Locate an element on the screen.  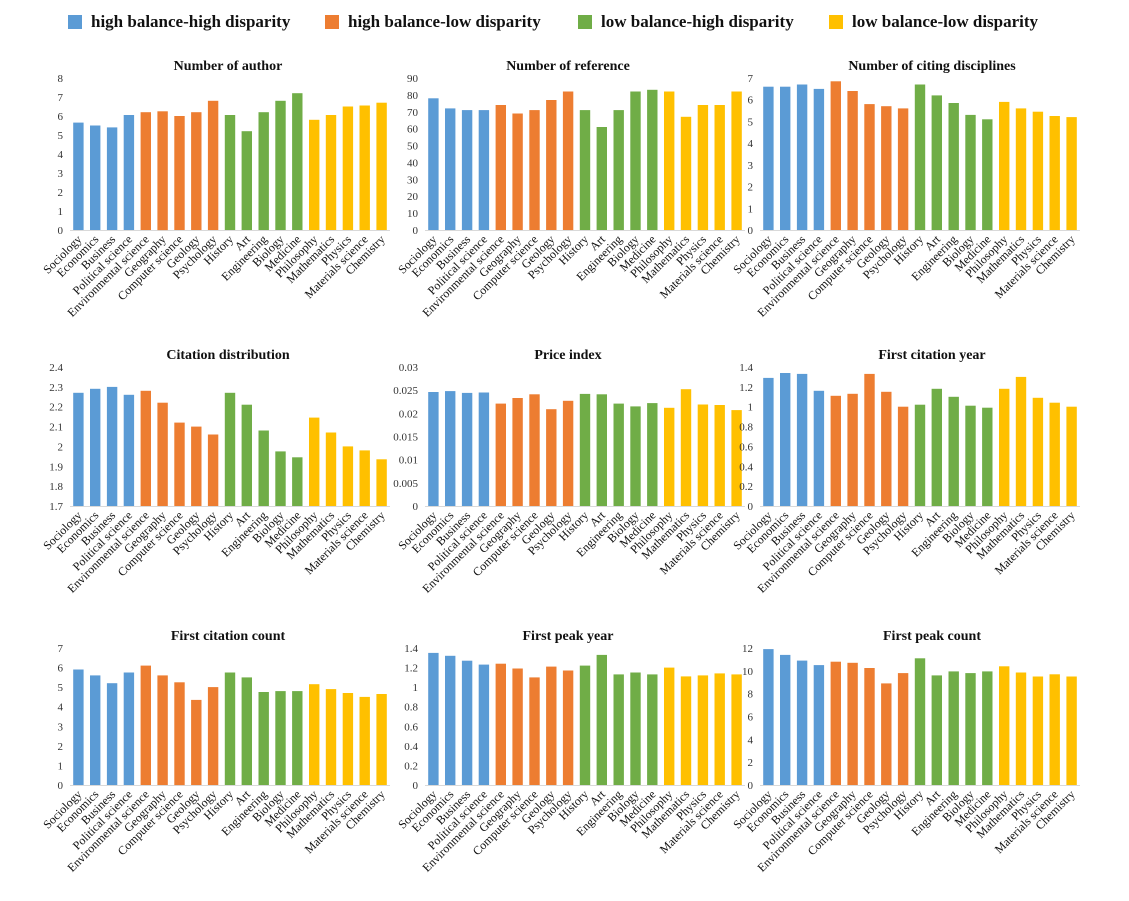
y-tick-label: 80 is located at coordinates (413, 96).